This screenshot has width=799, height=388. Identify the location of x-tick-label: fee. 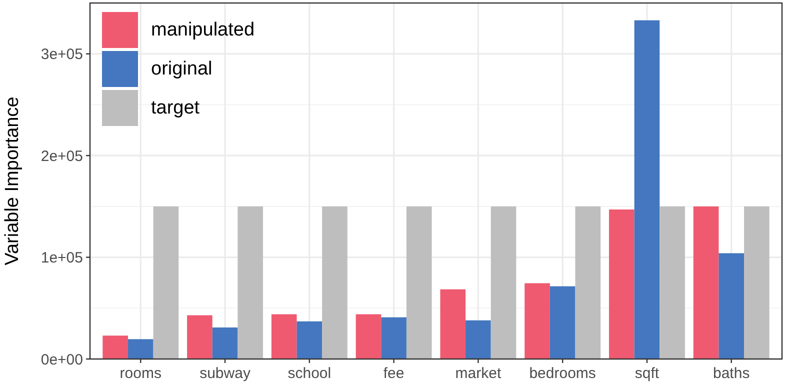
(393, 373).